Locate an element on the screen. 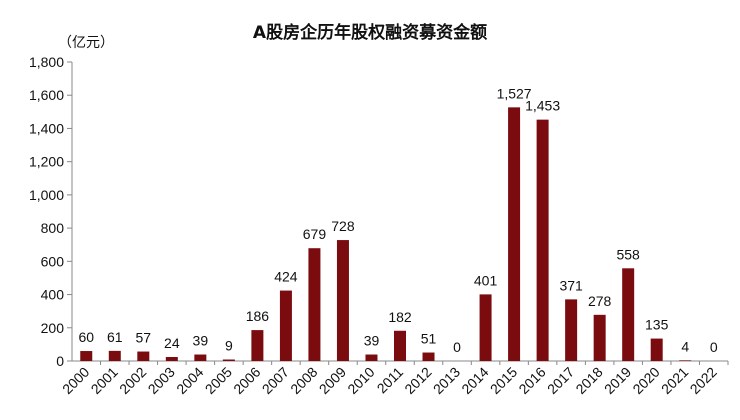 This screenshot has height=420, width=740. data-label-2010: 39 is located at coordinates (372, 341).